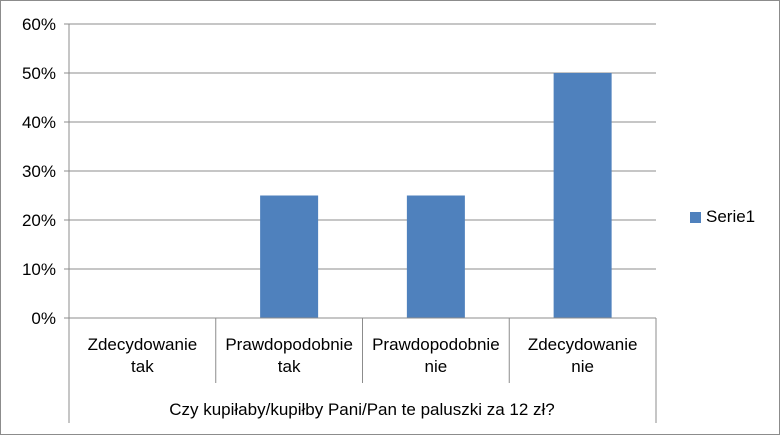  Describe the element at coordinates (695, 217) in the screenshot. I see `legend-swatch-serie1` at that location.